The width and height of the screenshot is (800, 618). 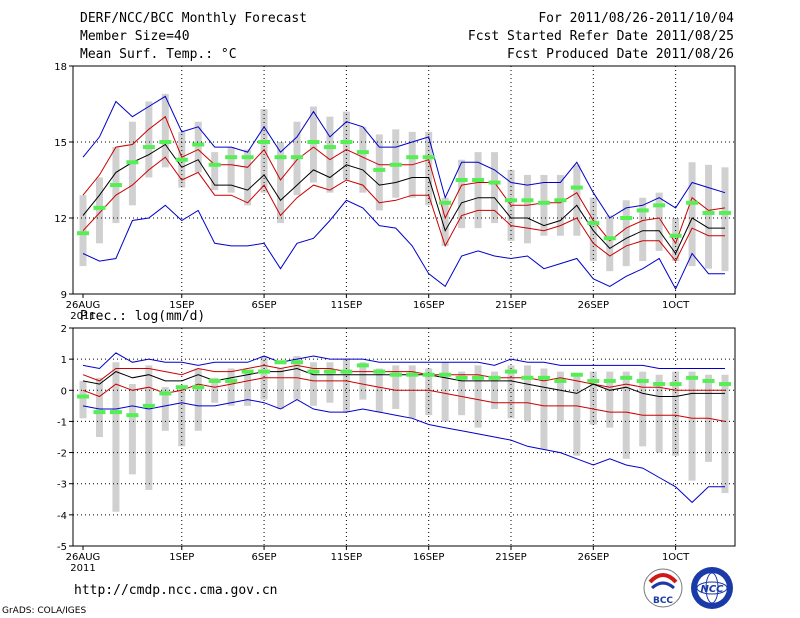 What do you see at coordinates (64, 391) in the screenshot?
I see `prec-ytick-label: 0` at bounding box center [64, 391].